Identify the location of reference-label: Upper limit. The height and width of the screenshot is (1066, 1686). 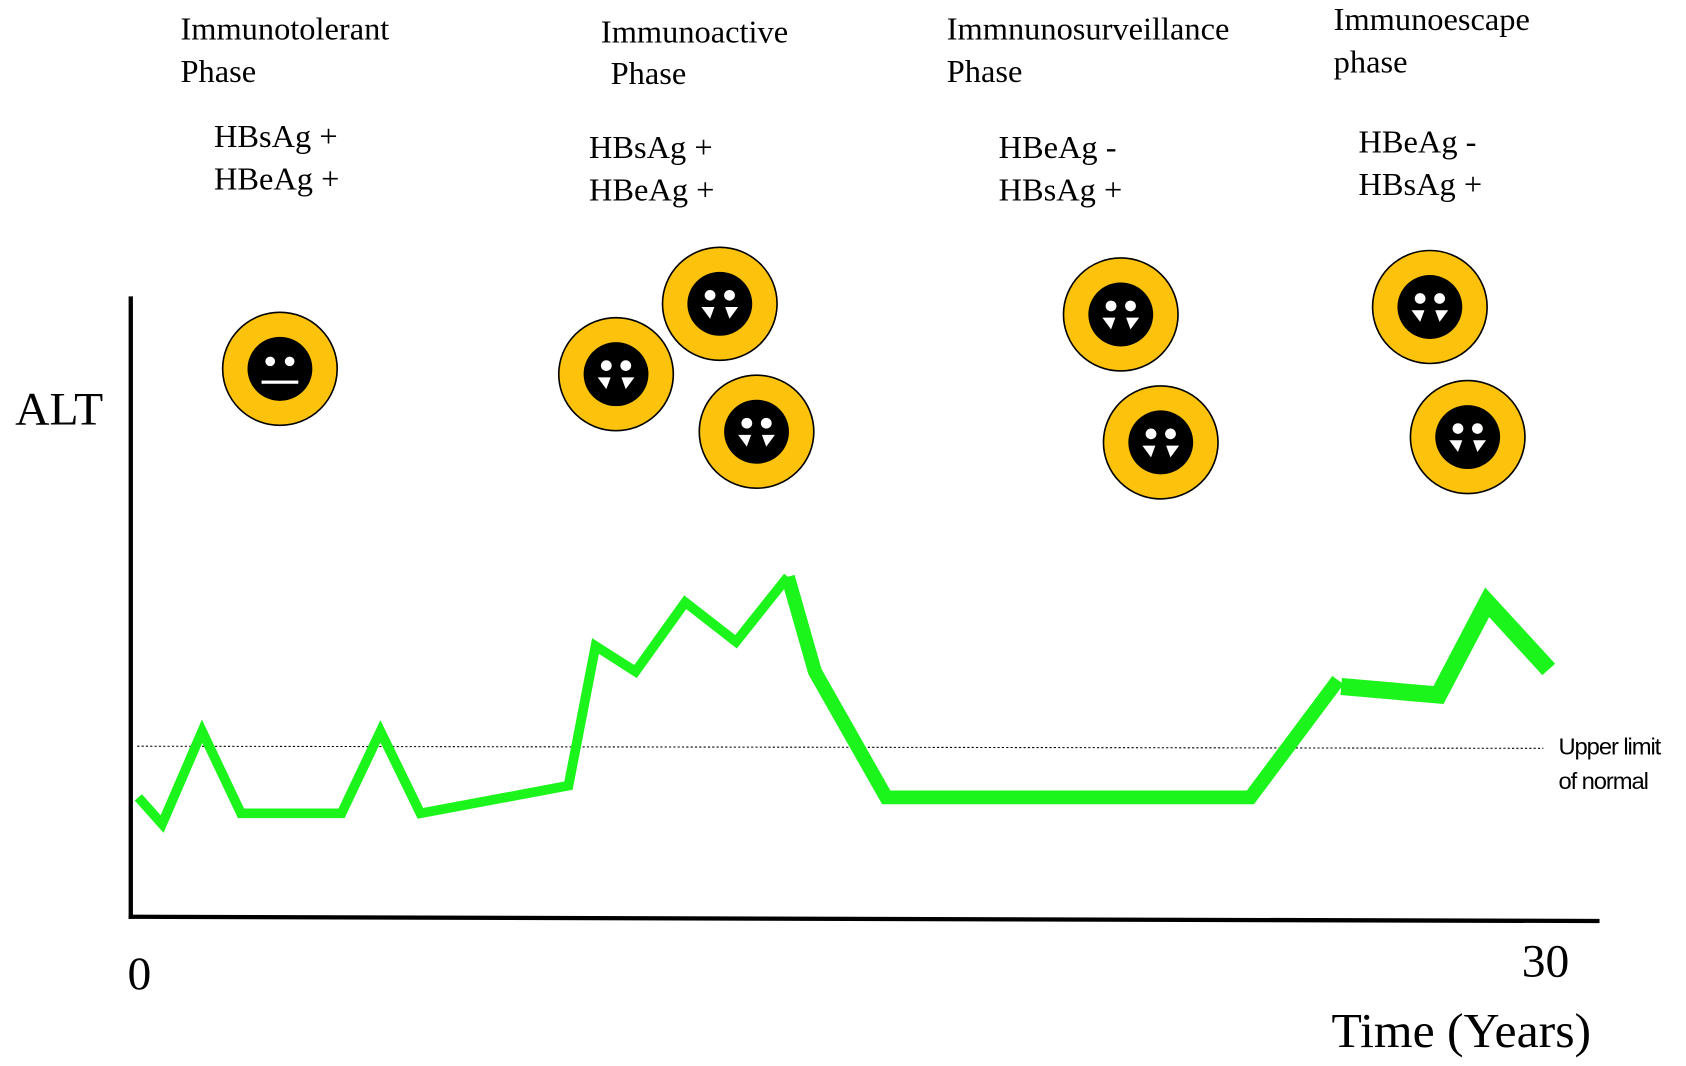
(1609, 748).